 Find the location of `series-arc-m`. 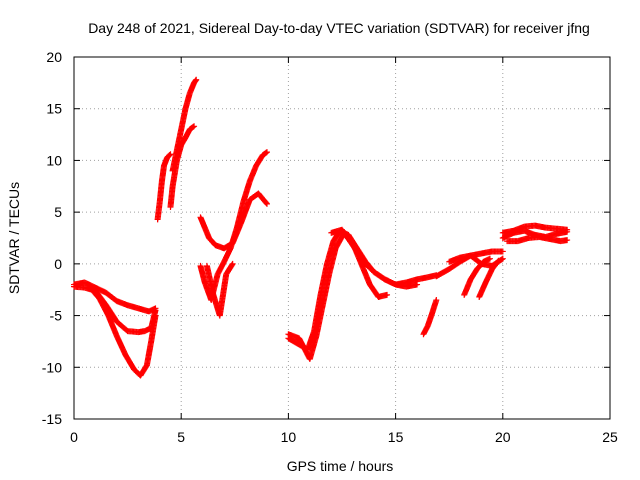

series-arc-m is located at coordinates (430, 317).